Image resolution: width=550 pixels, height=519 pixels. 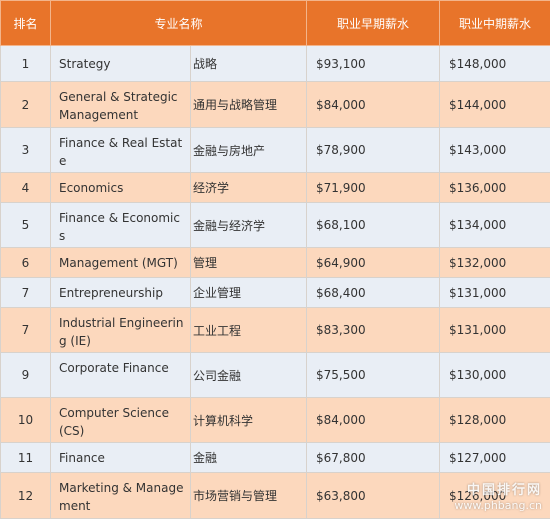 What do you see at coordinates (121, 420) in the screenshot?
I see `major-en-cell: Computer Science (CS)` at bounding box center [121, 420].